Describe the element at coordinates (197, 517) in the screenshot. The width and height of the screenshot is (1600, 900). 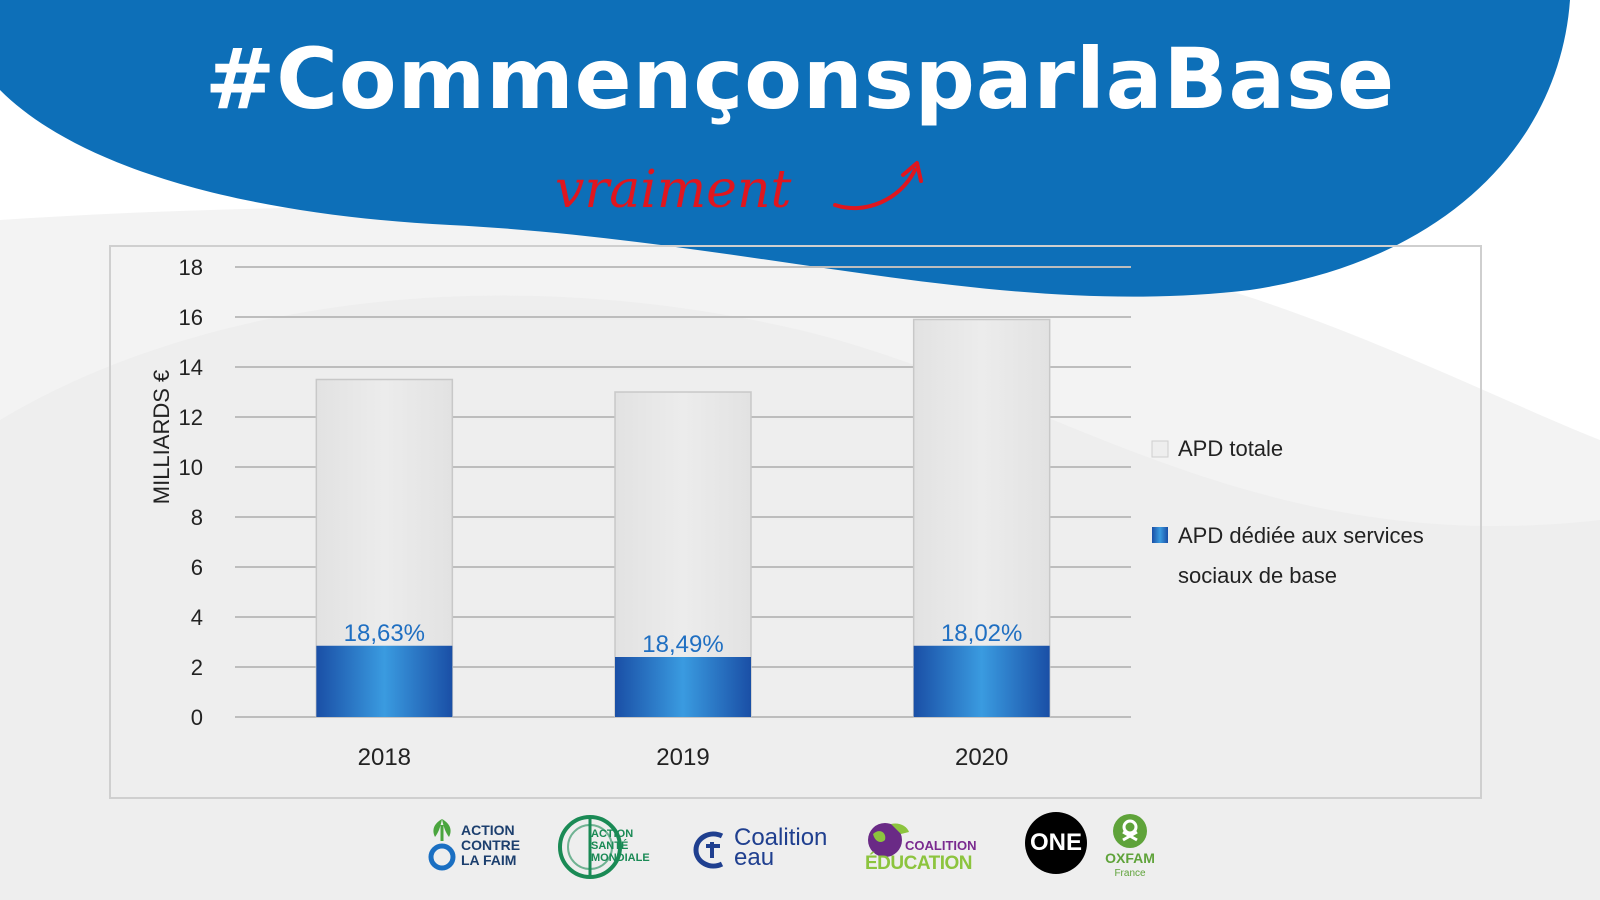
I see `y-tick-label: 8` at that location.